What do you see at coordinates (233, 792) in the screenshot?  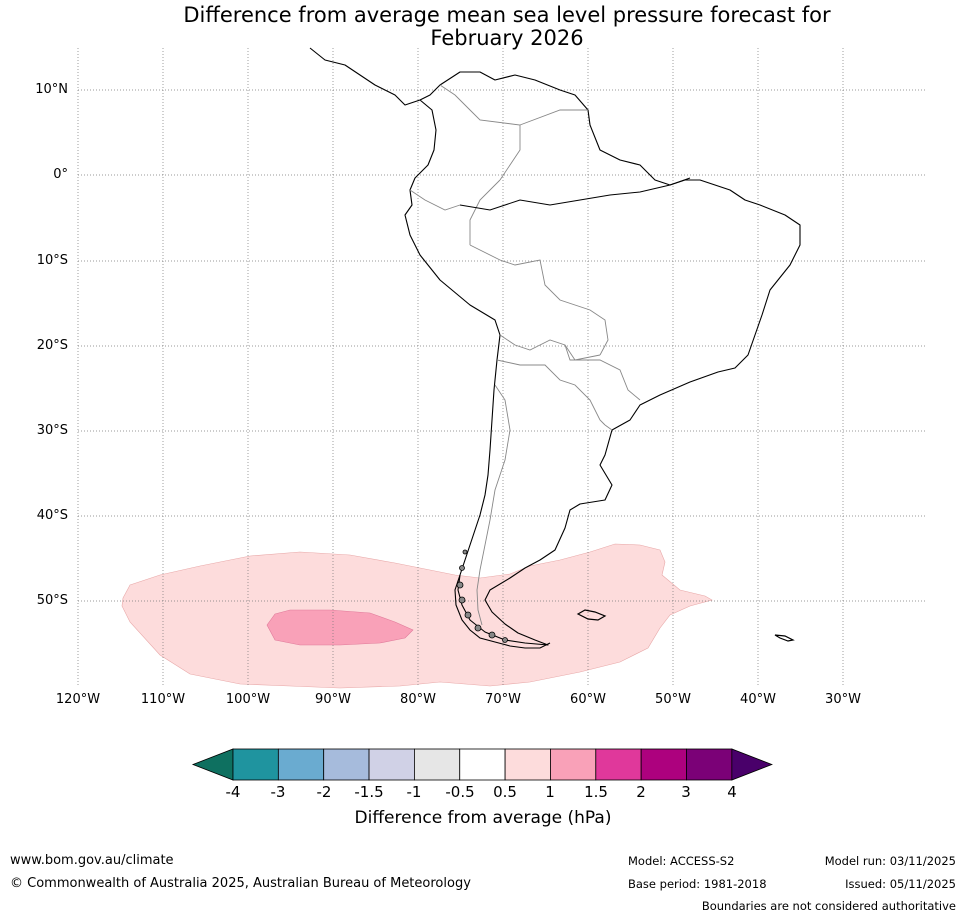 I see `colorbar-tick: -4` at bounding box center [233, 792].